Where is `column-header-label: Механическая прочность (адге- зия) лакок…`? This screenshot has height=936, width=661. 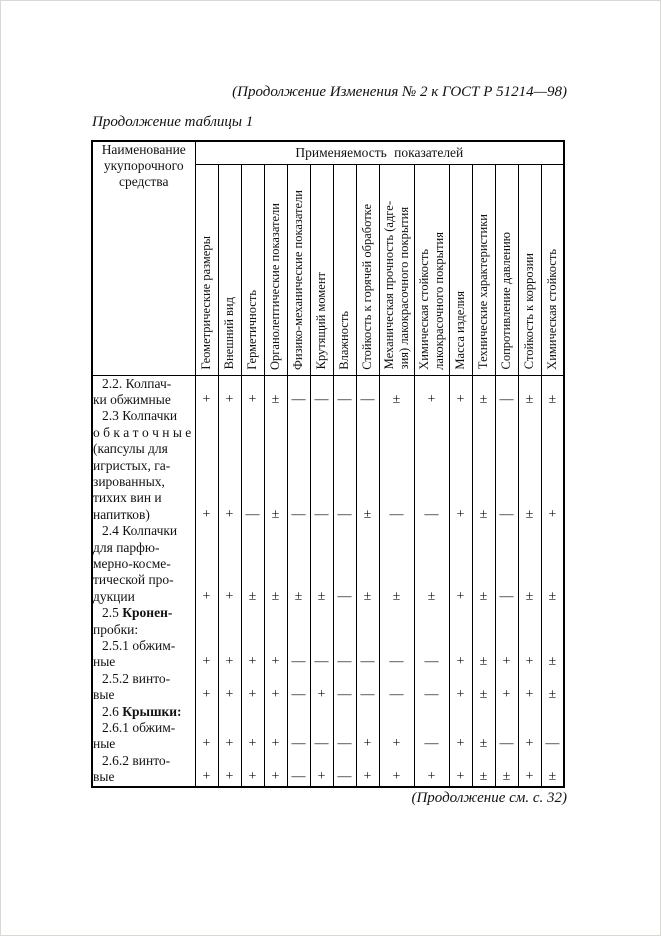
column-header-label: Механическая прочность (адге- зия) лакок… is located at coordinates (396, 285).